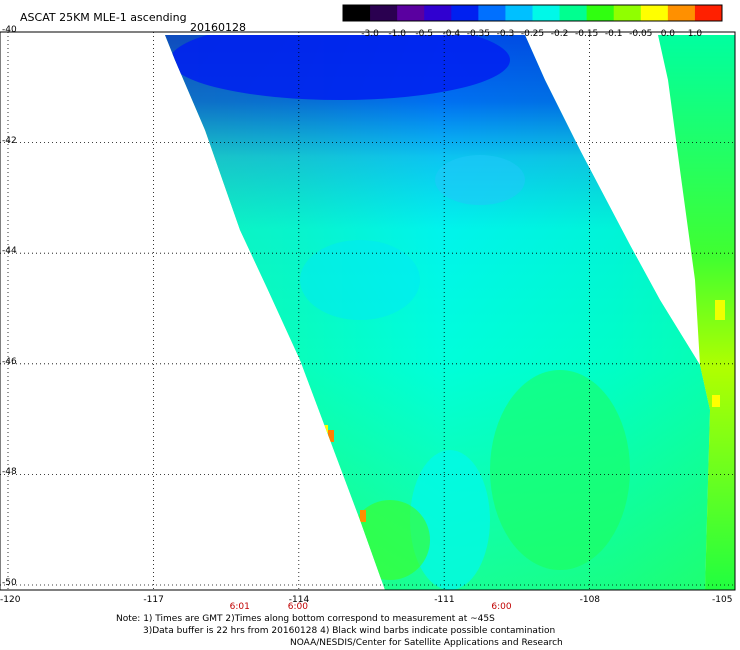 The height and width of the screenshot is (650, 740). What do you see at coordinates (722, 600) in the screenshot?
I see `lon-label: -105` at bounding box center [722, 600].